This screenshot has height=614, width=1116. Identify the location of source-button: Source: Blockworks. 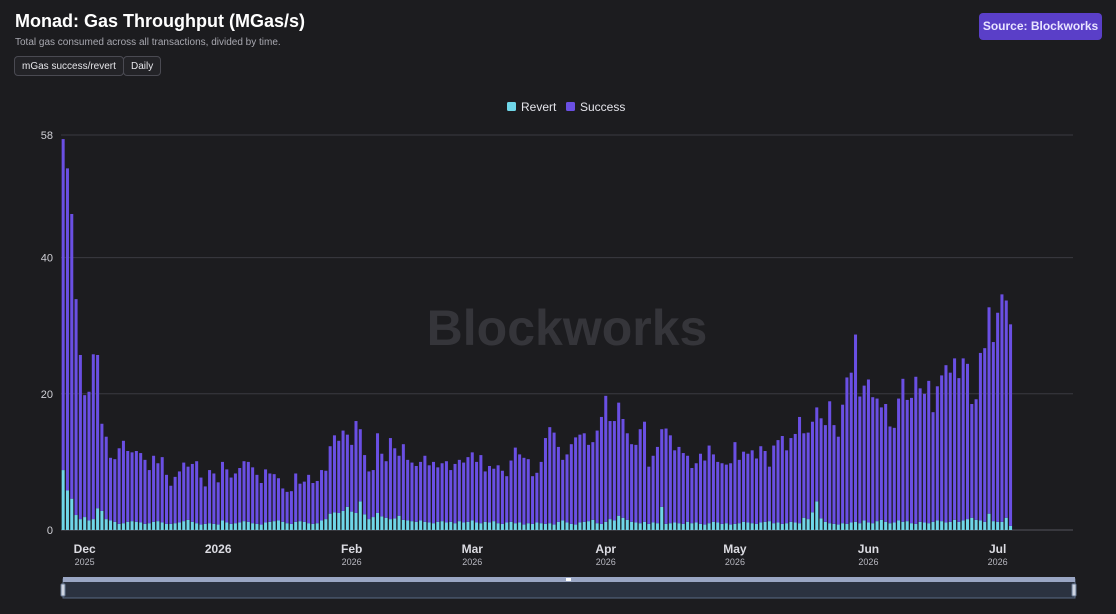
(1040, 26).